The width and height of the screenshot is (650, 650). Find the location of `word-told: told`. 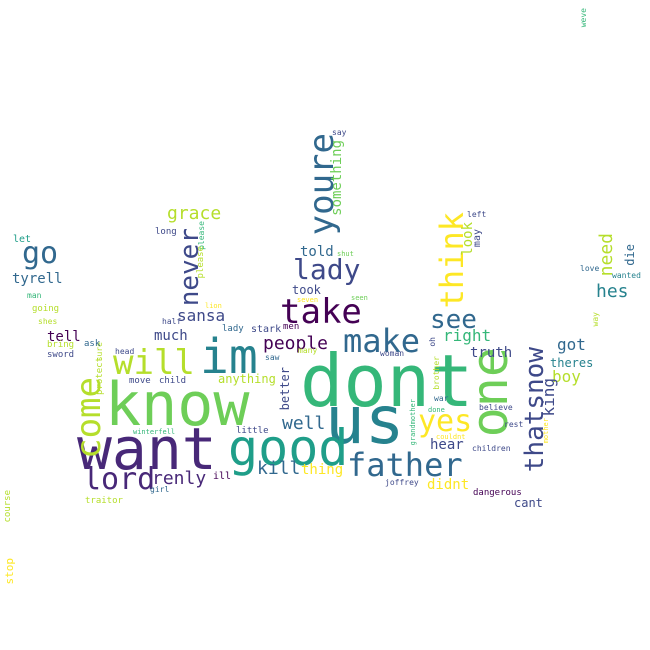

word-told: told is located at coordinates (317, 252).